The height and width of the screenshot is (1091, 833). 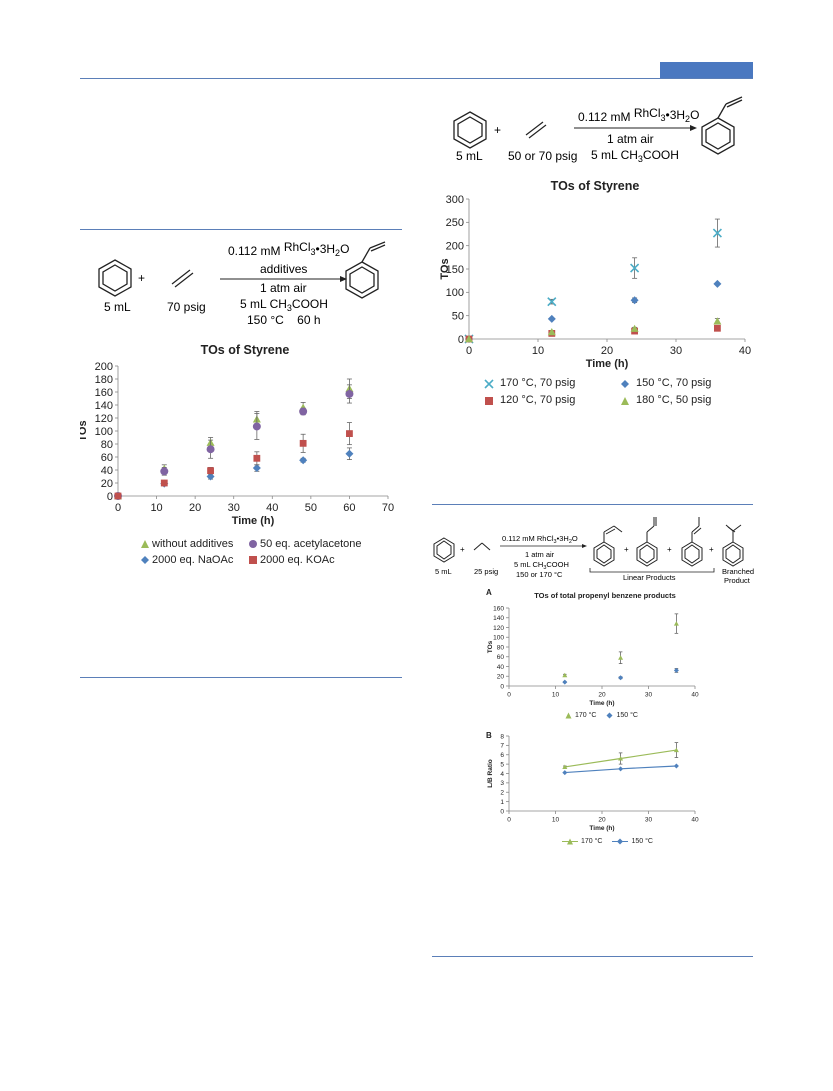 What do you see at coordinates (502, 793) in the screenshot?
I see `y-tick-label: 2` at bounding box center [502, 793].